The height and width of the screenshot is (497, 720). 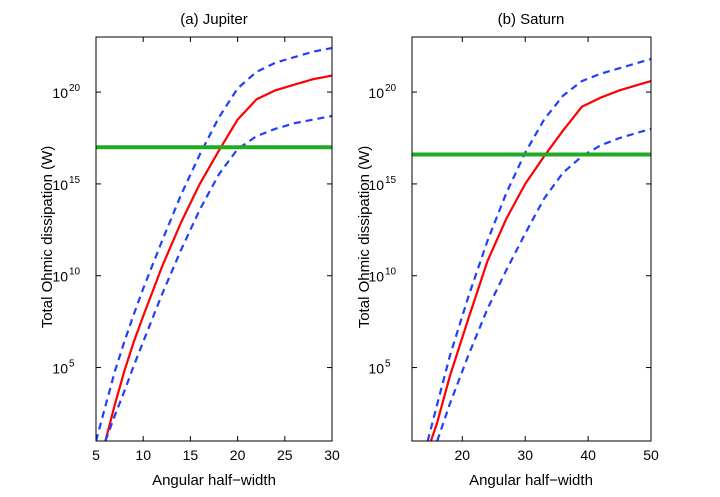 I want to click on y-tick-exponent-saturn: 5, so click(x=388, y=364).